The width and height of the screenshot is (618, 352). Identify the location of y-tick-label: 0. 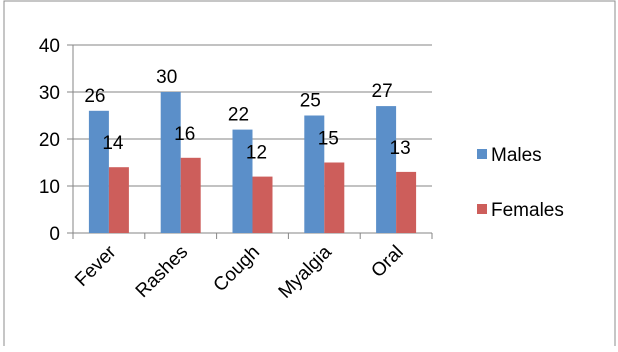
(54, 234).